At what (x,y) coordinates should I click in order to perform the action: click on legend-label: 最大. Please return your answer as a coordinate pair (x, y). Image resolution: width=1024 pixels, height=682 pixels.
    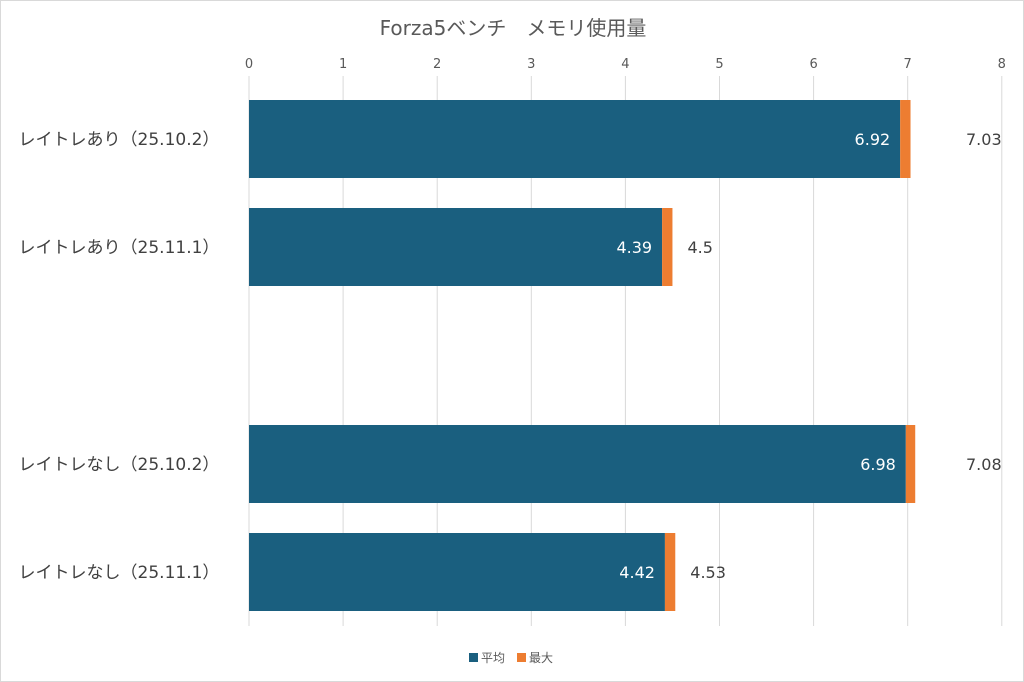
    Looking at the image, I should click on (541, 658).